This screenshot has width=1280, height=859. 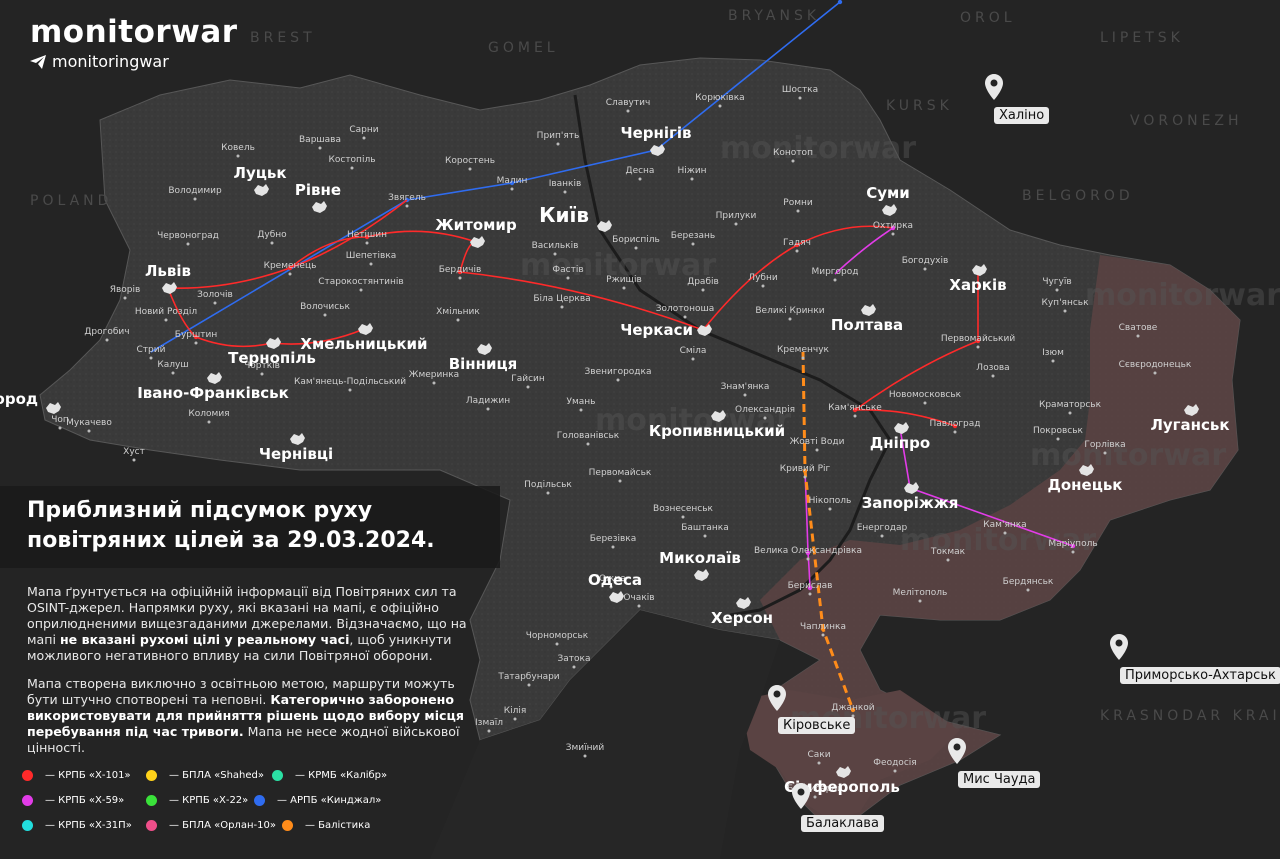 I want to click on foreign-label: LIPETSK, so click(x=1142, y=38).